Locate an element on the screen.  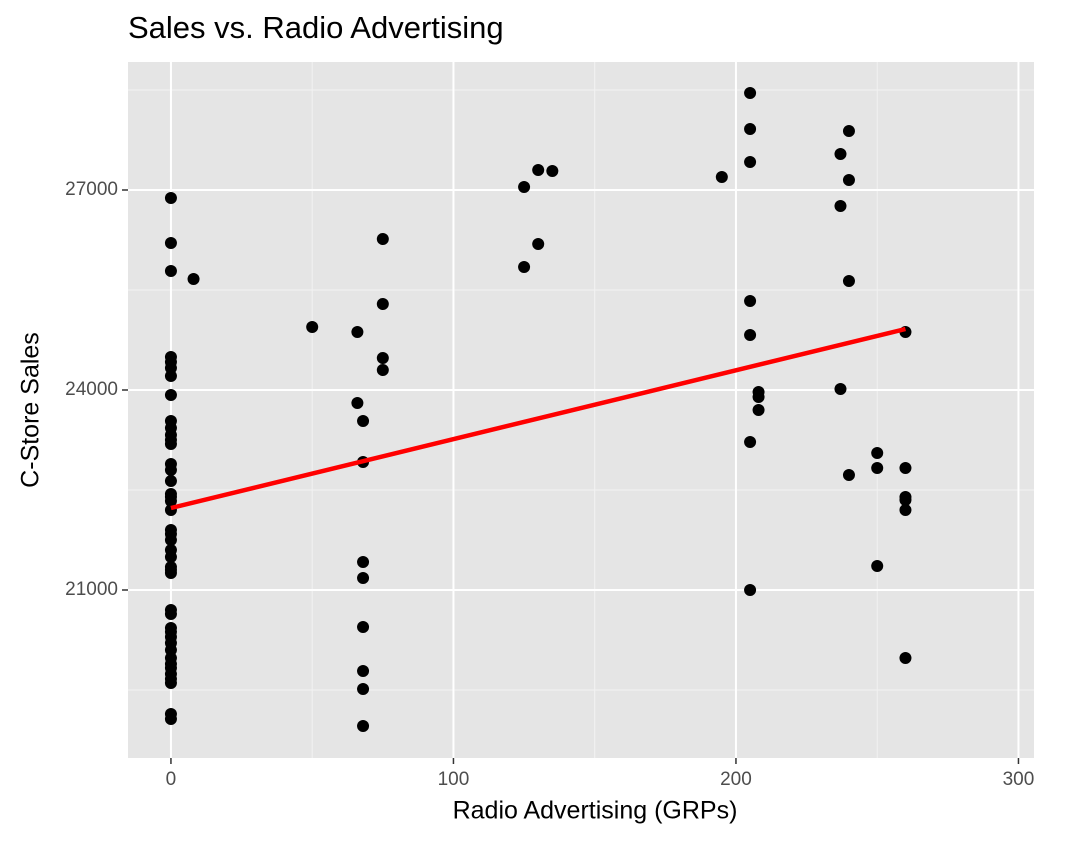
y-tick-label: 24000 is located at coordinates (91, 389).